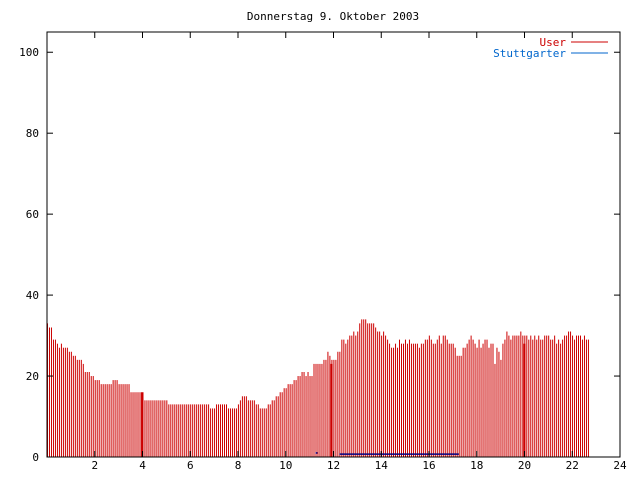 The image size is (640, 480). What do you see at coordinates (428, 465) in the screenshot?
I see `x-tick-label: 16` at bounding box center [428, 465].